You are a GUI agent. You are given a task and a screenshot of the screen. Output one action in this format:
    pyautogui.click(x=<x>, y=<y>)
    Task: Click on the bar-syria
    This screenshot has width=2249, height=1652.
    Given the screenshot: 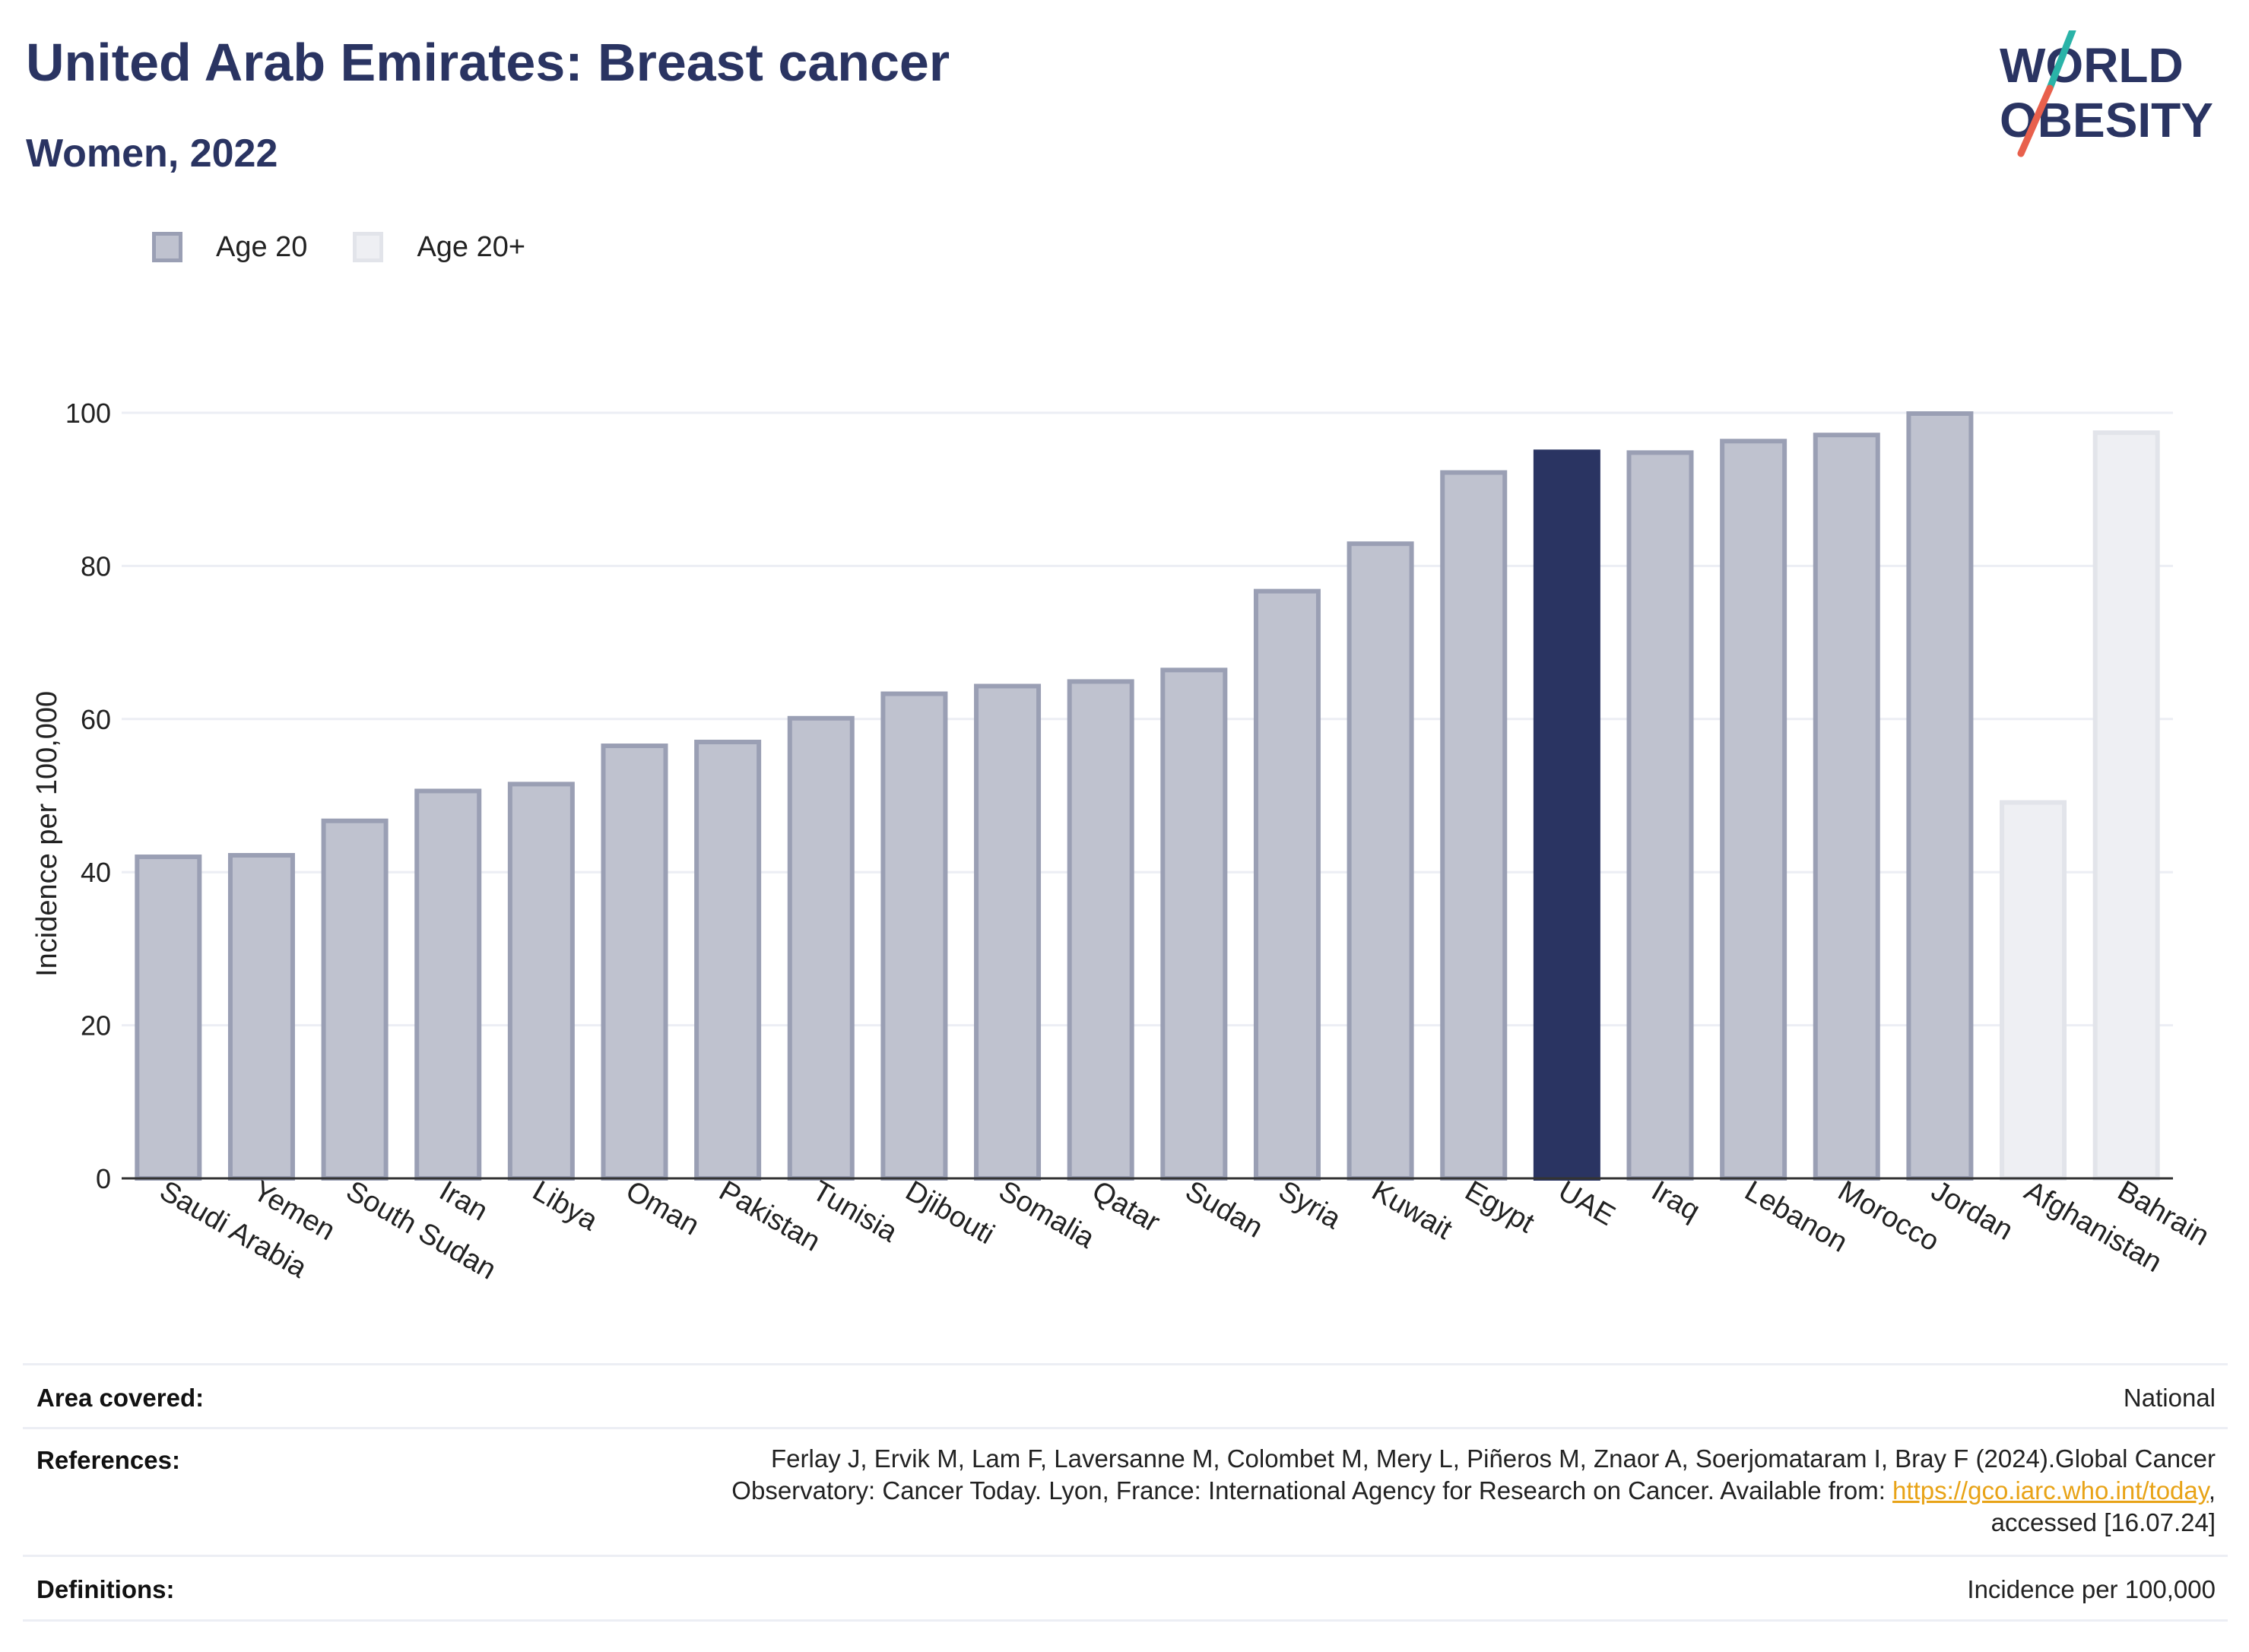 What is the action you would take?
    pyautogui.click(x=1287, y=884)
    